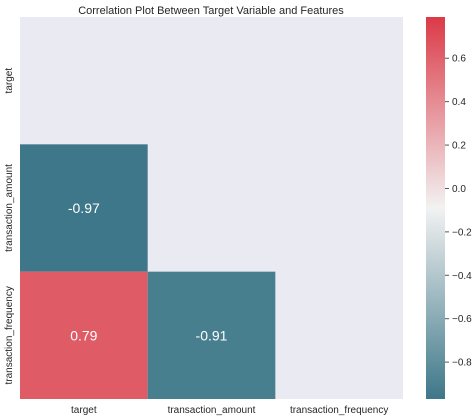 This screenshot has height=420, width=474. What do you see at coordinates (462, 276) in the screenshot?
I see `colorbar-tick-label: −0.4` at bounding box center [462, 276].